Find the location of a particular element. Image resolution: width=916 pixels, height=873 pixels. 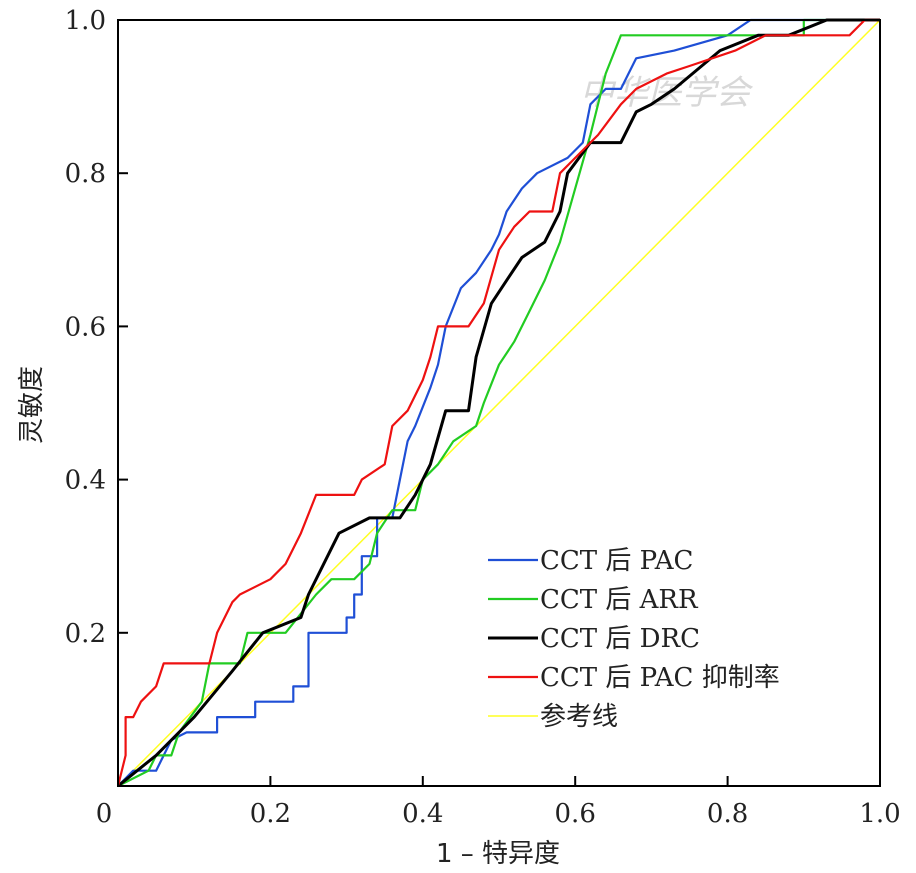

y-tick-label: 1.0 is located at coordinates (85, 21).